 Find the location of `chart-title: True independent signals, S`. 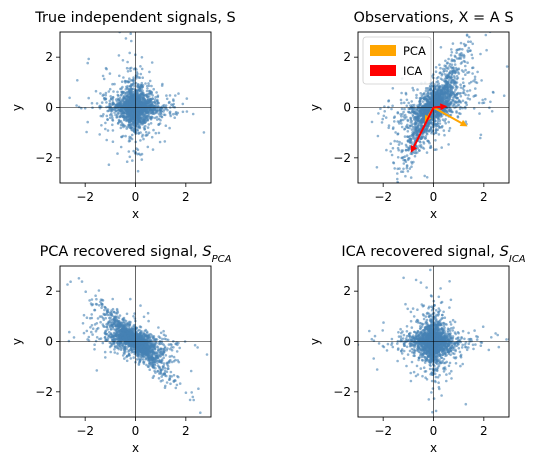

chart-title: True independent signals, S is located at coordinates (135, 18).